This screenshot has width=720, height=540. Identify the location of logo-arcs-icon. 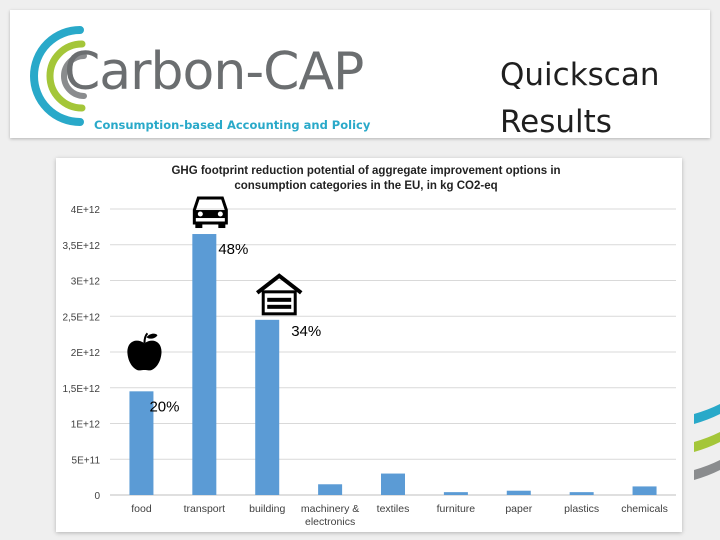
(58, 76).